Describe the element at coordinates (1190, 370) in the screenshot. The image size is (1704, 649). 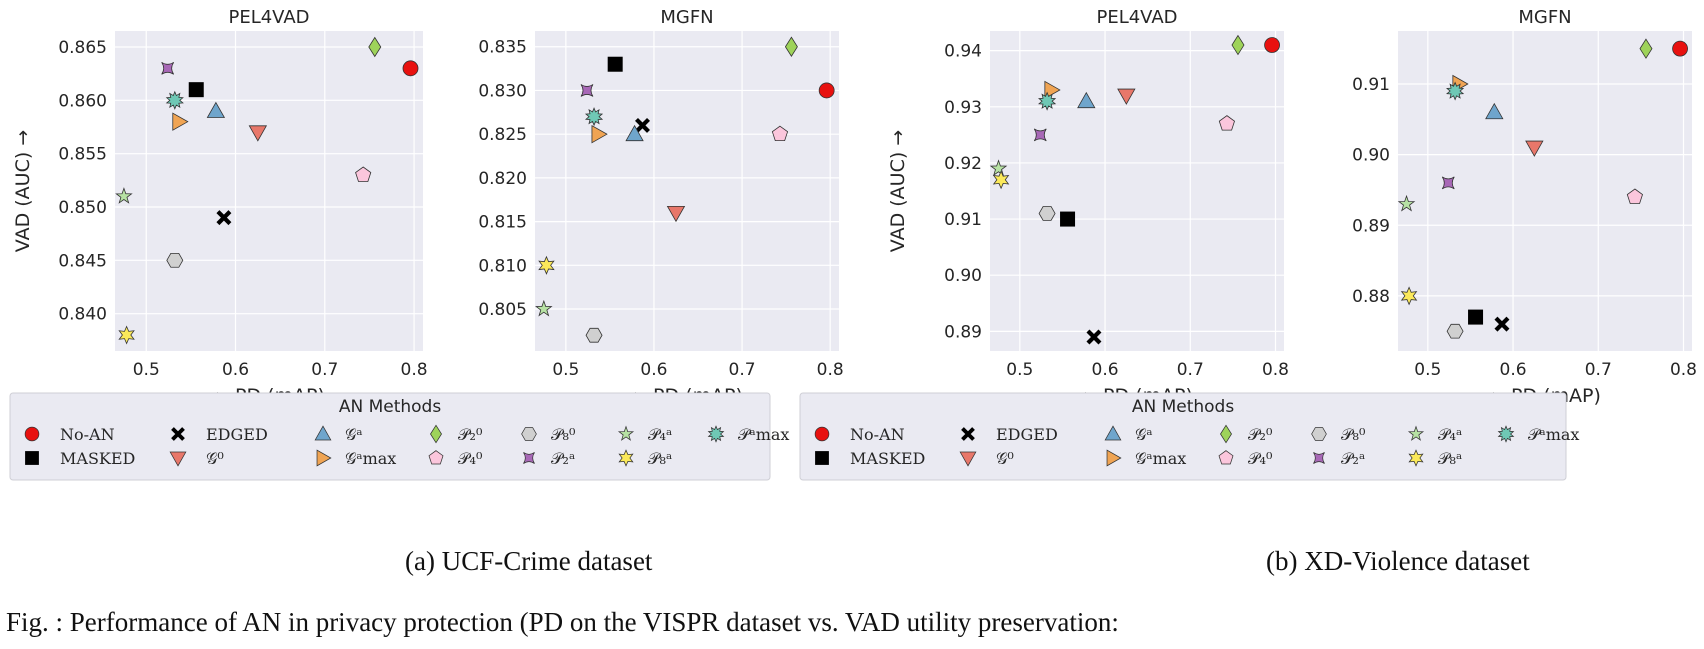
I see `x-tick-label: 0.7` at that location.